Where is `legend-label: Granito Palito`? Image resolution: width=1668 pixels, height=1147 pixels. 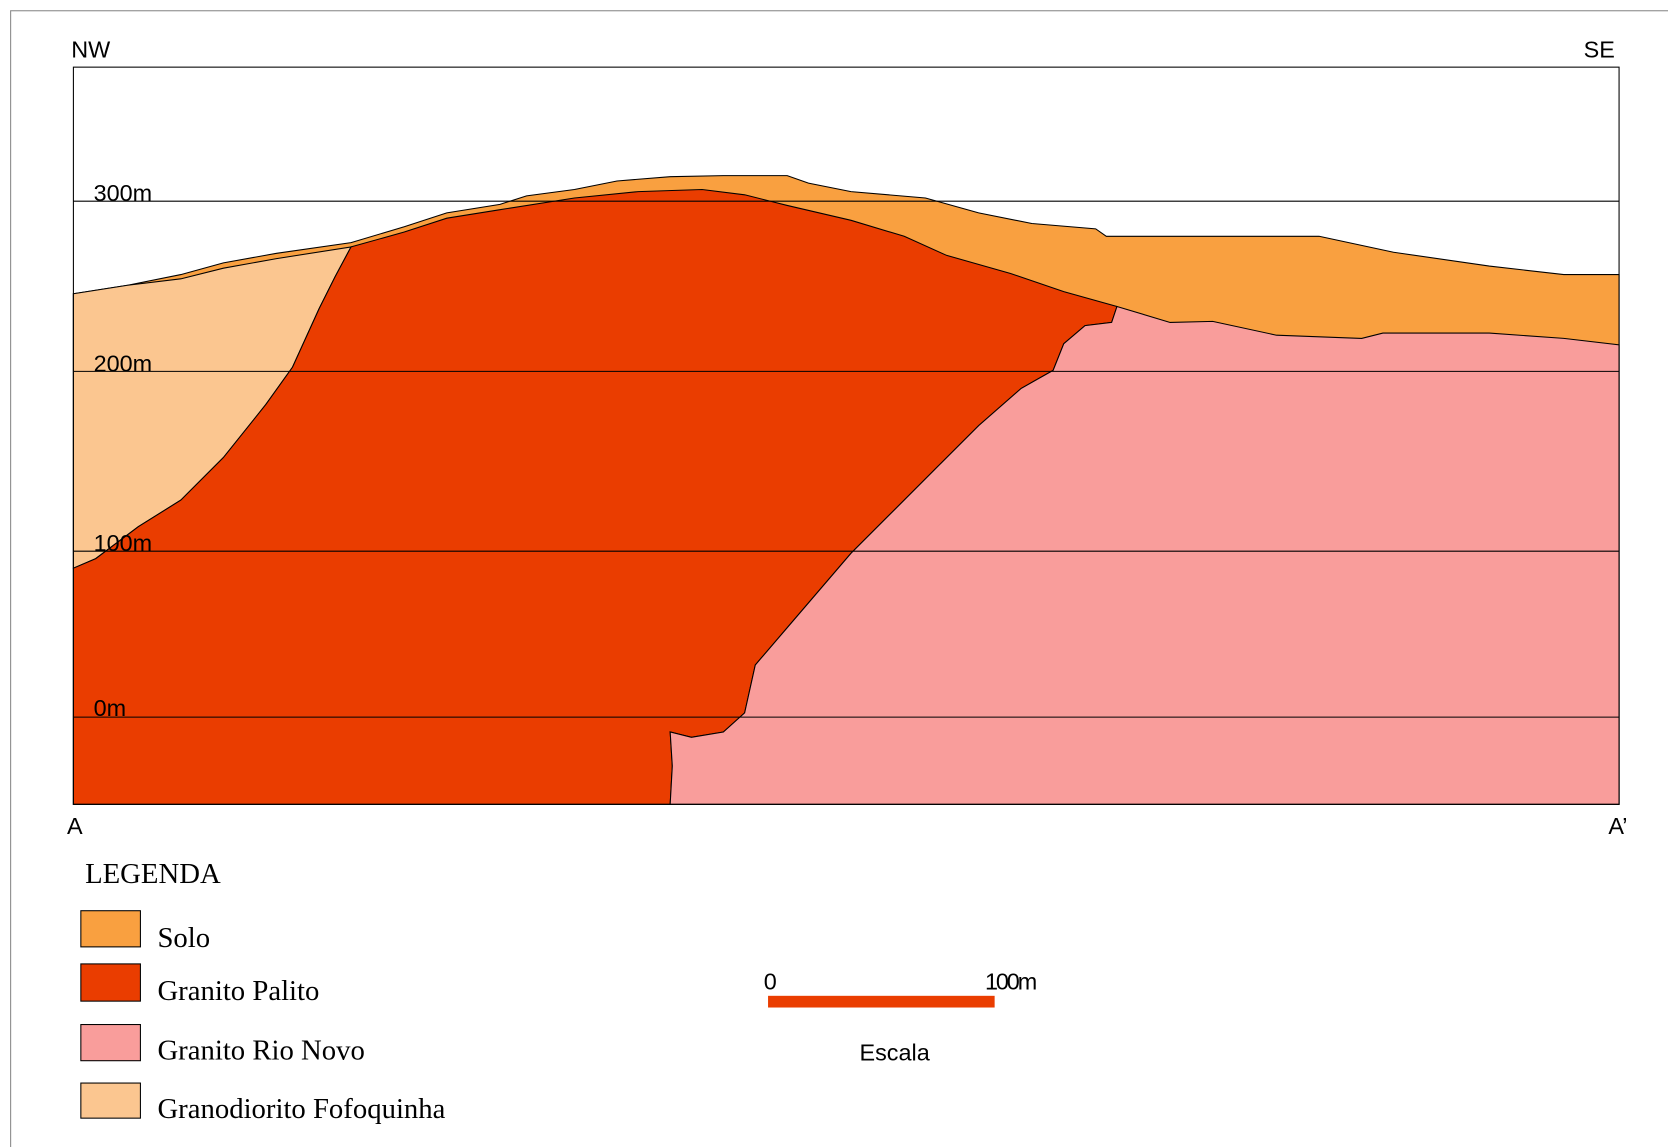 legend-label: Granito Palito is located at coordinates (238, 991).